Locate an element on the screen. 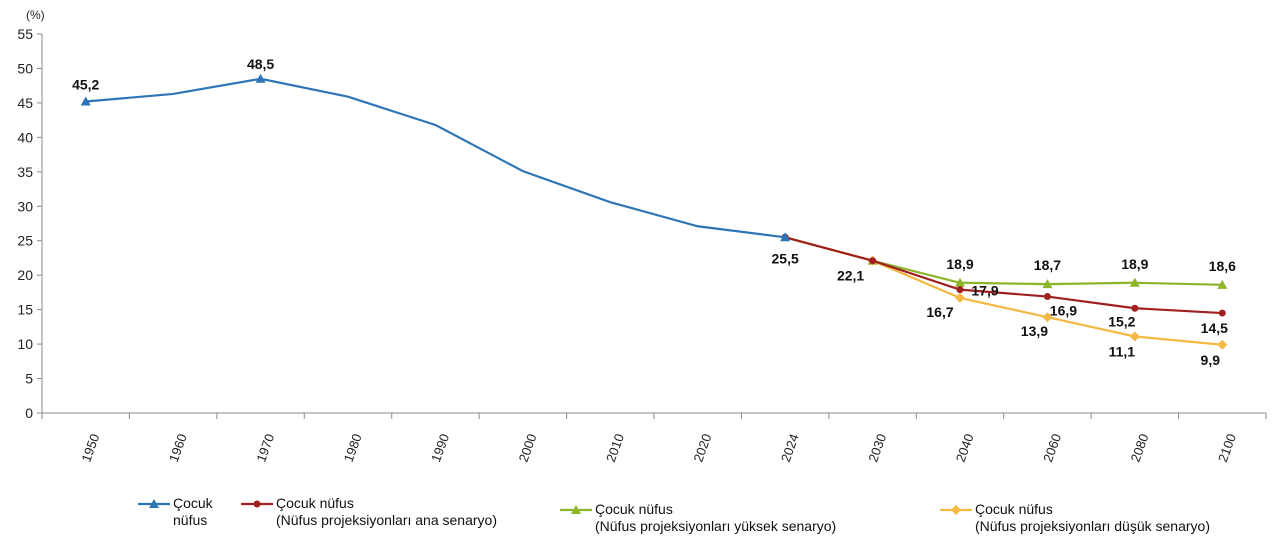  data-label: 17,9 is located at coordinates (984, 291).